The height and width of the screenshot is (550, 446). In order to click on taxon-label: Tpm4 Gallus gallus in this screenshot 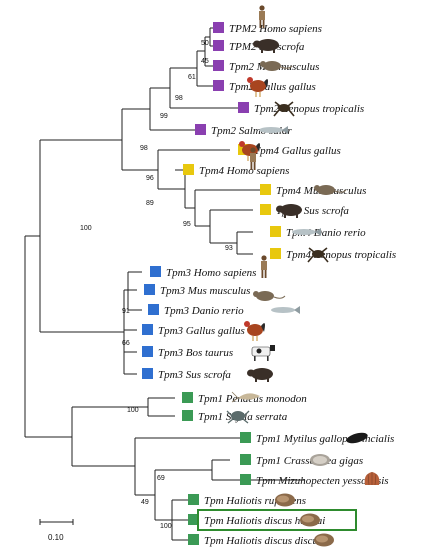, I will do `click(297, 151)`.